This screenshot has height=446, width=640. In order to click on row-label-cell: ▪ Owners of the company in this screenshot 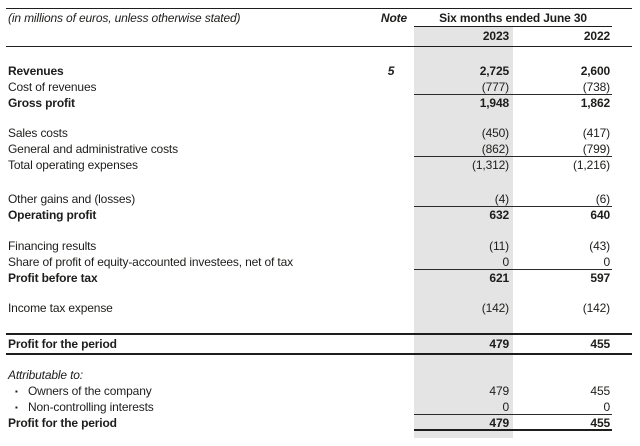, I will do `click(190, 391)`.